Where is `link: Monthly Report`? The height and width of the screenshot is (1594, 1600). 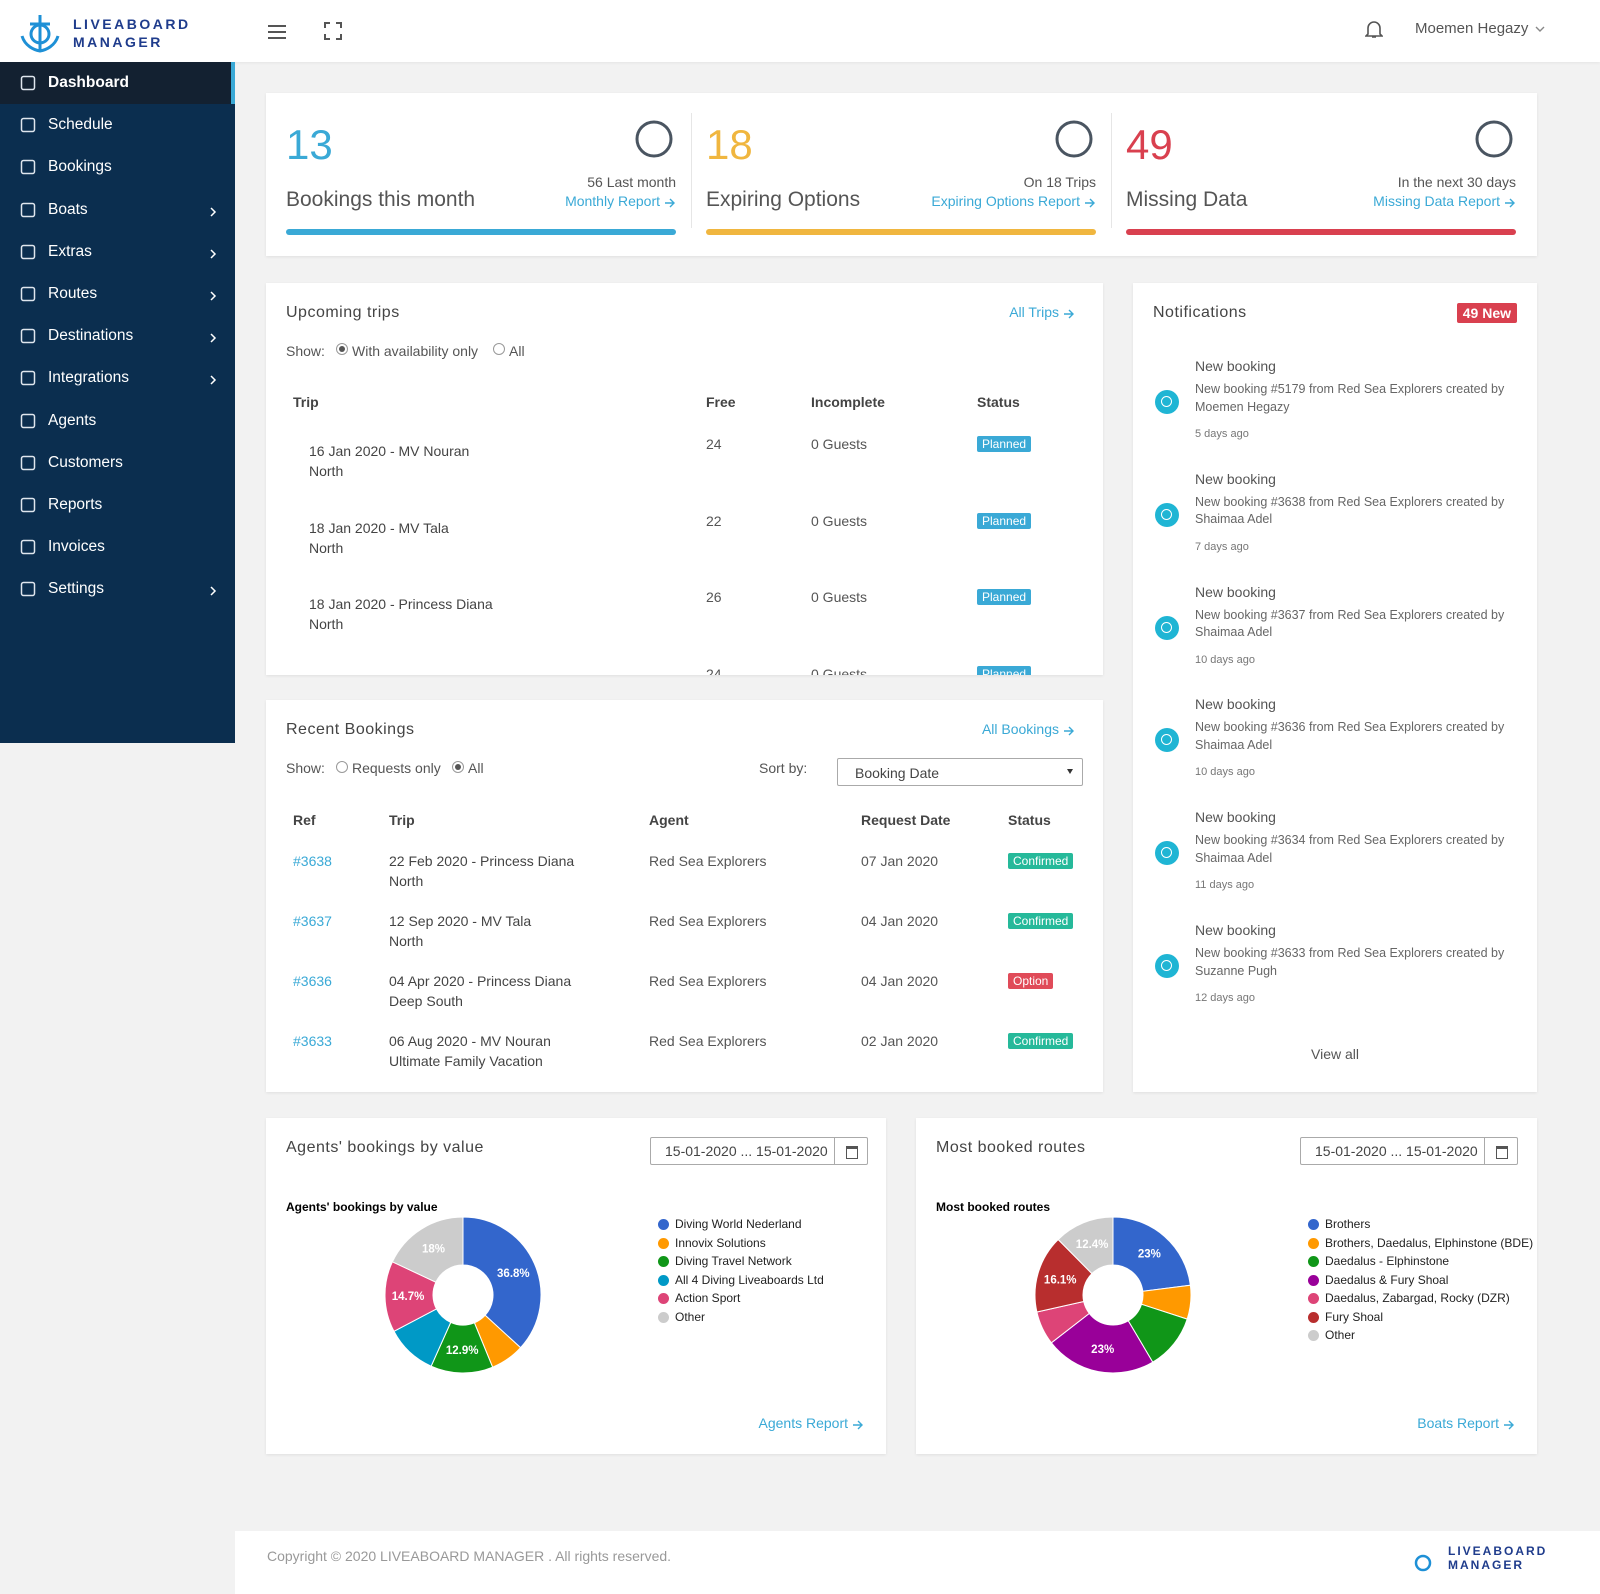
link: Monthly Report is located at coordinates (620, 201).